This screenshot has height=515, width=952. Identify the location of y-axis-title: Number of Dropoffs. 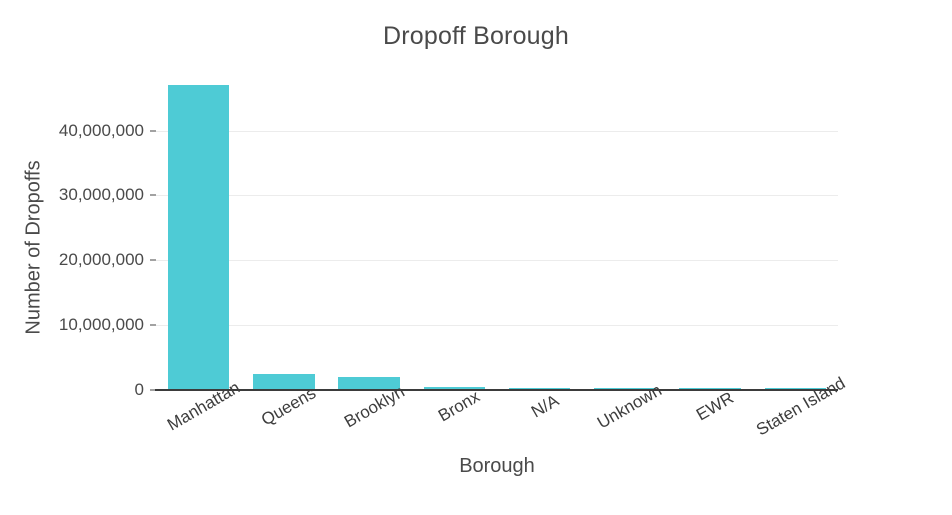
(33, 247).